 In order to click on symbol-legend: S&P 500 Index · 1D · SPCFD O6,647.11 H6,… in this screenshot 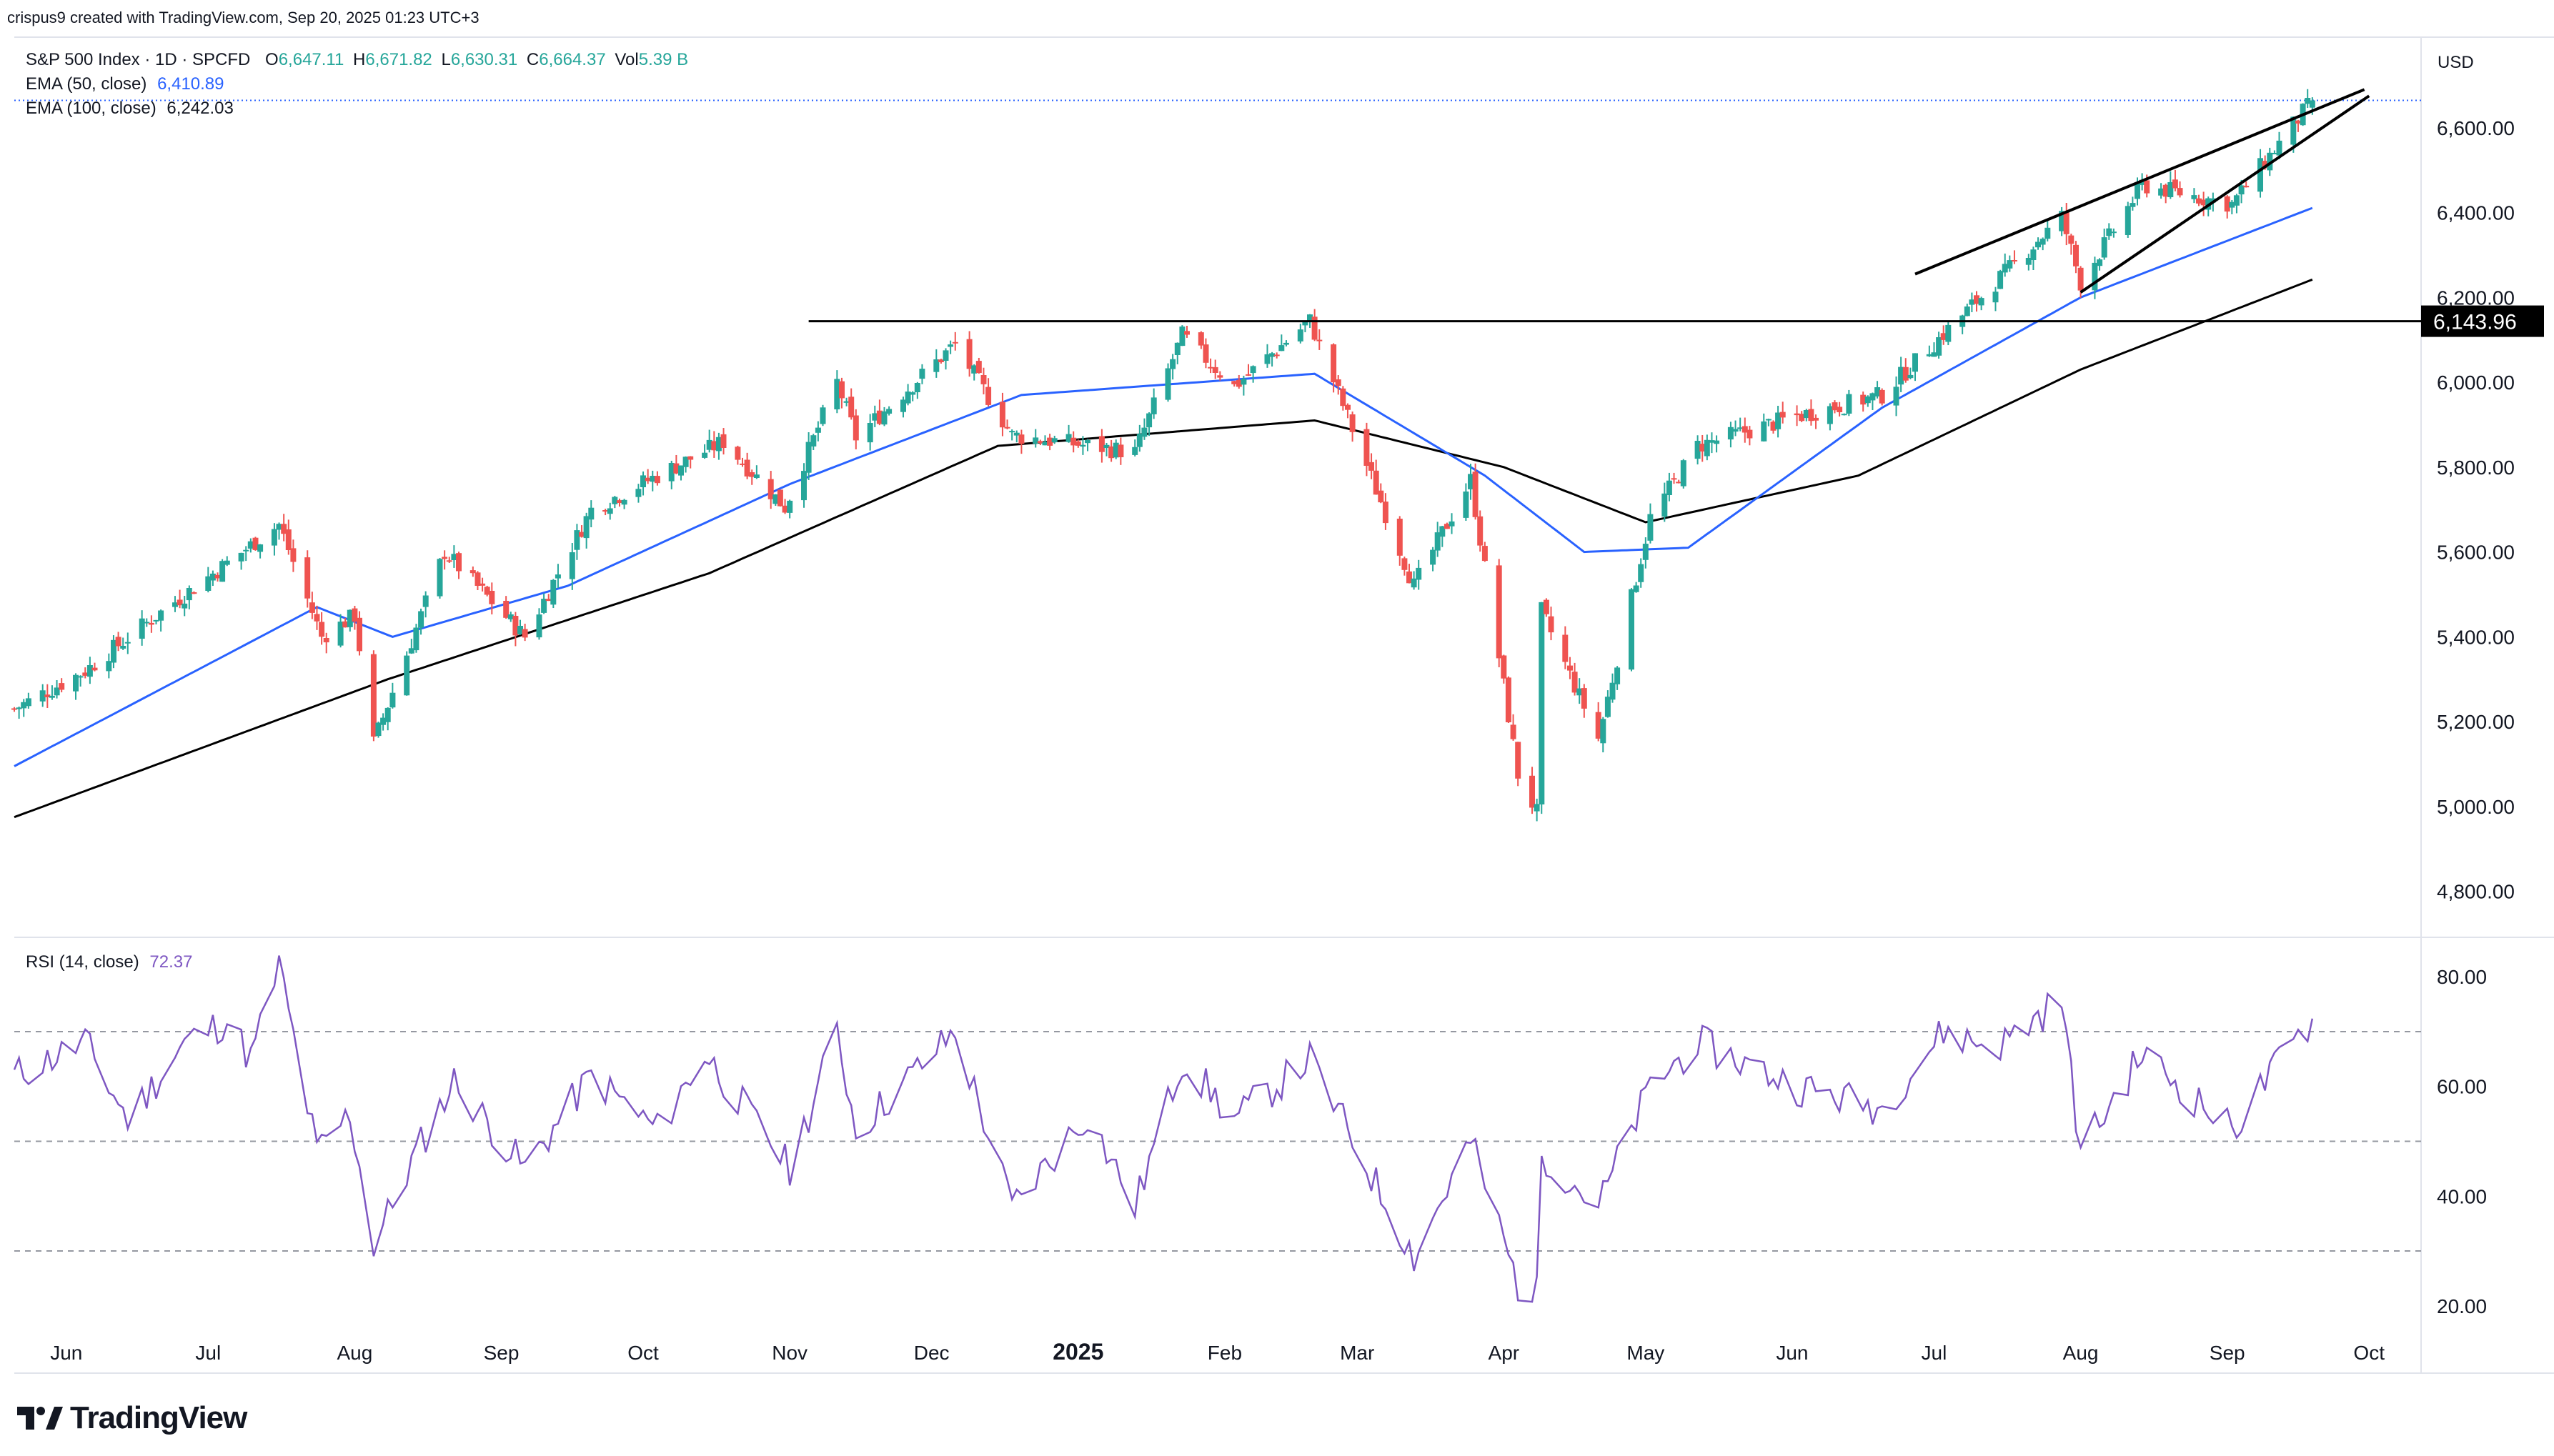, I will do `click(357, 60)`.